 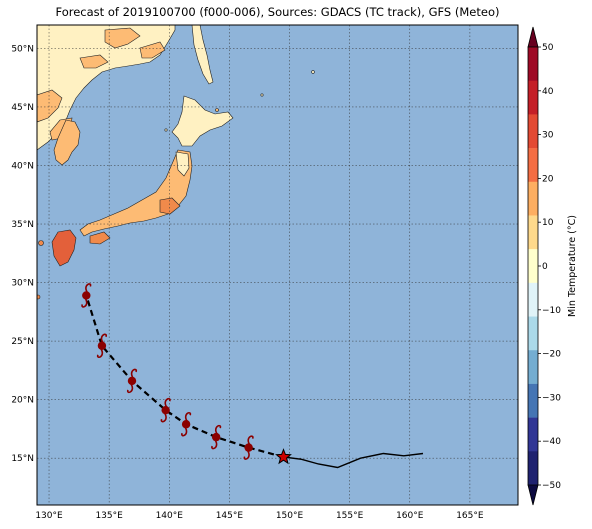 What do you see at coordinates (533, 37) in the screenshot?
I see `colorbar-over-arrow` at bounding box center [533, 37].